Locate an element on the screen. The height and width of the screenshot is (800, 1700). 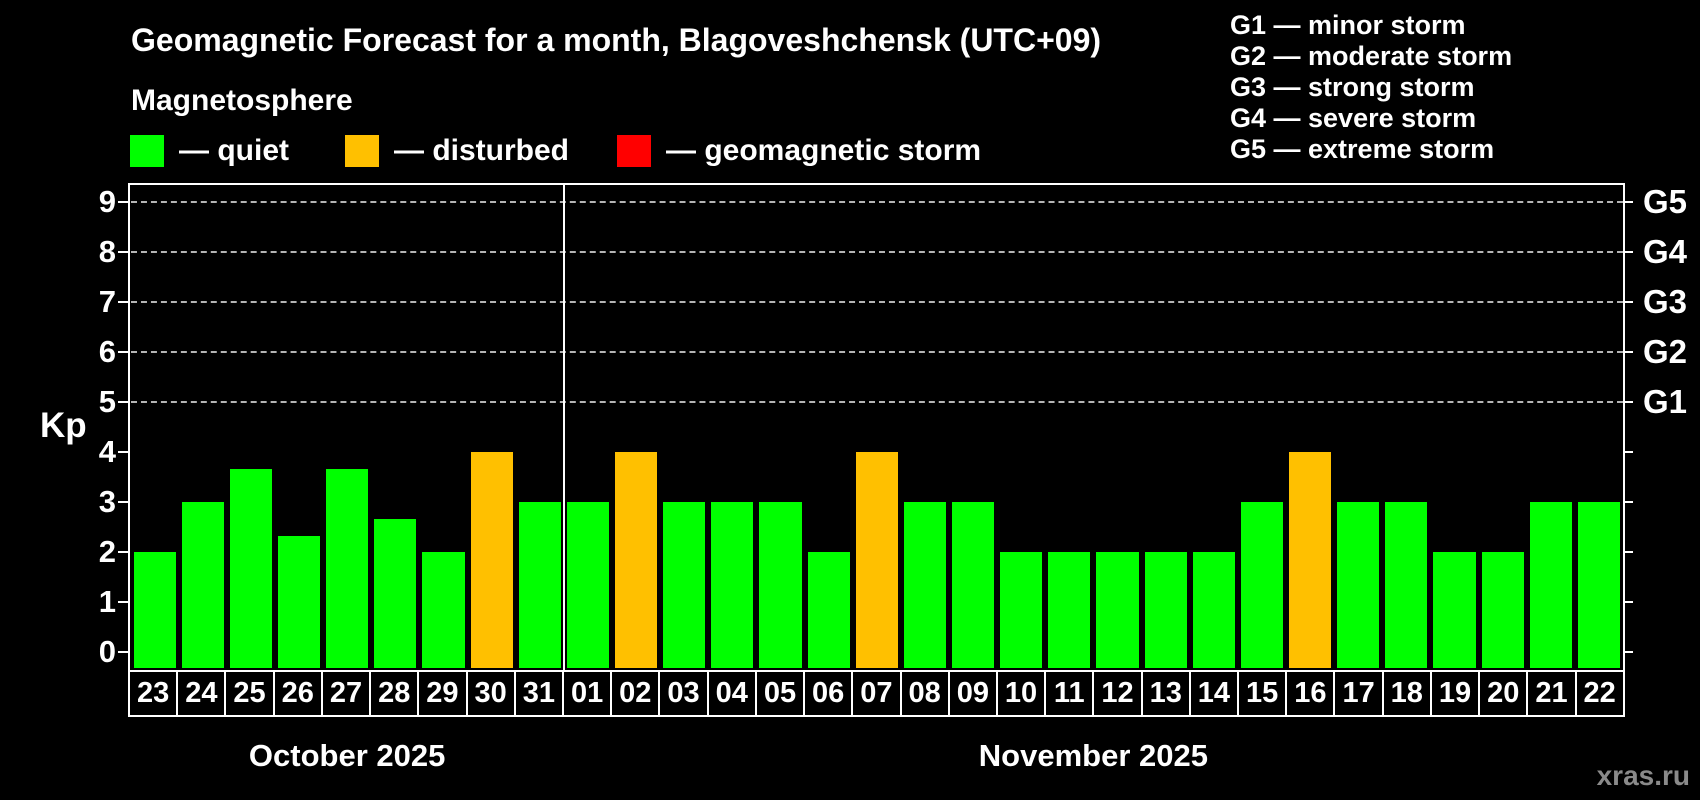
y-tick-label-0: 0 is located at coordinates (107, 651).